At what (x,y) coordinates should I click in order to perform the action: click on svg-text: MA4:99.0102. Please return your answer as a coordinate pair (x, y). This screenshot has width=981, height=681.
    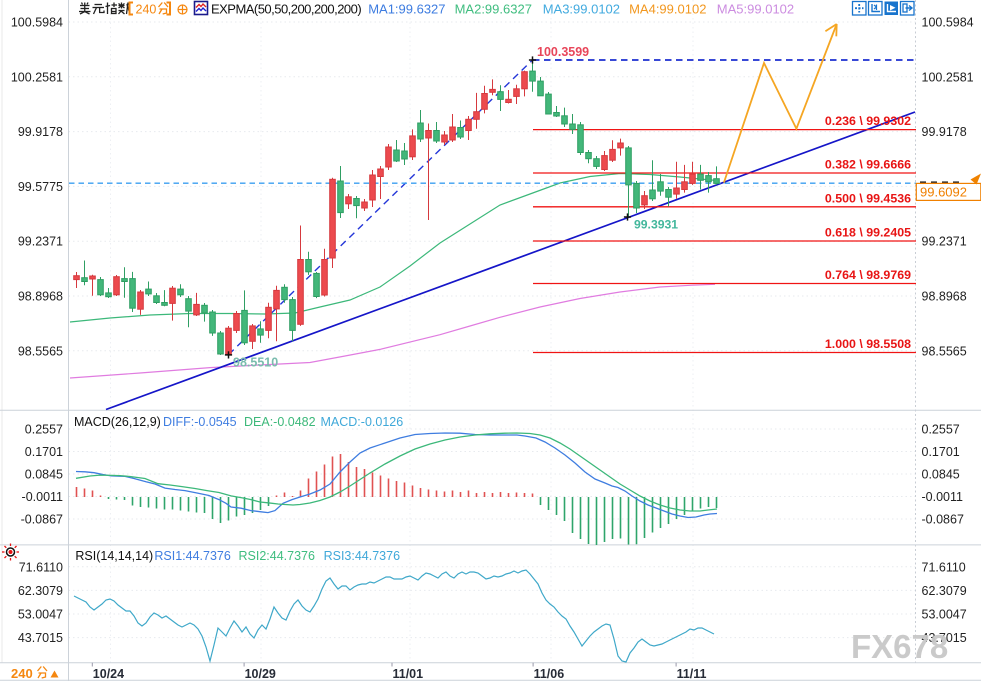
    Looking at the image, I should click on (667, 9).